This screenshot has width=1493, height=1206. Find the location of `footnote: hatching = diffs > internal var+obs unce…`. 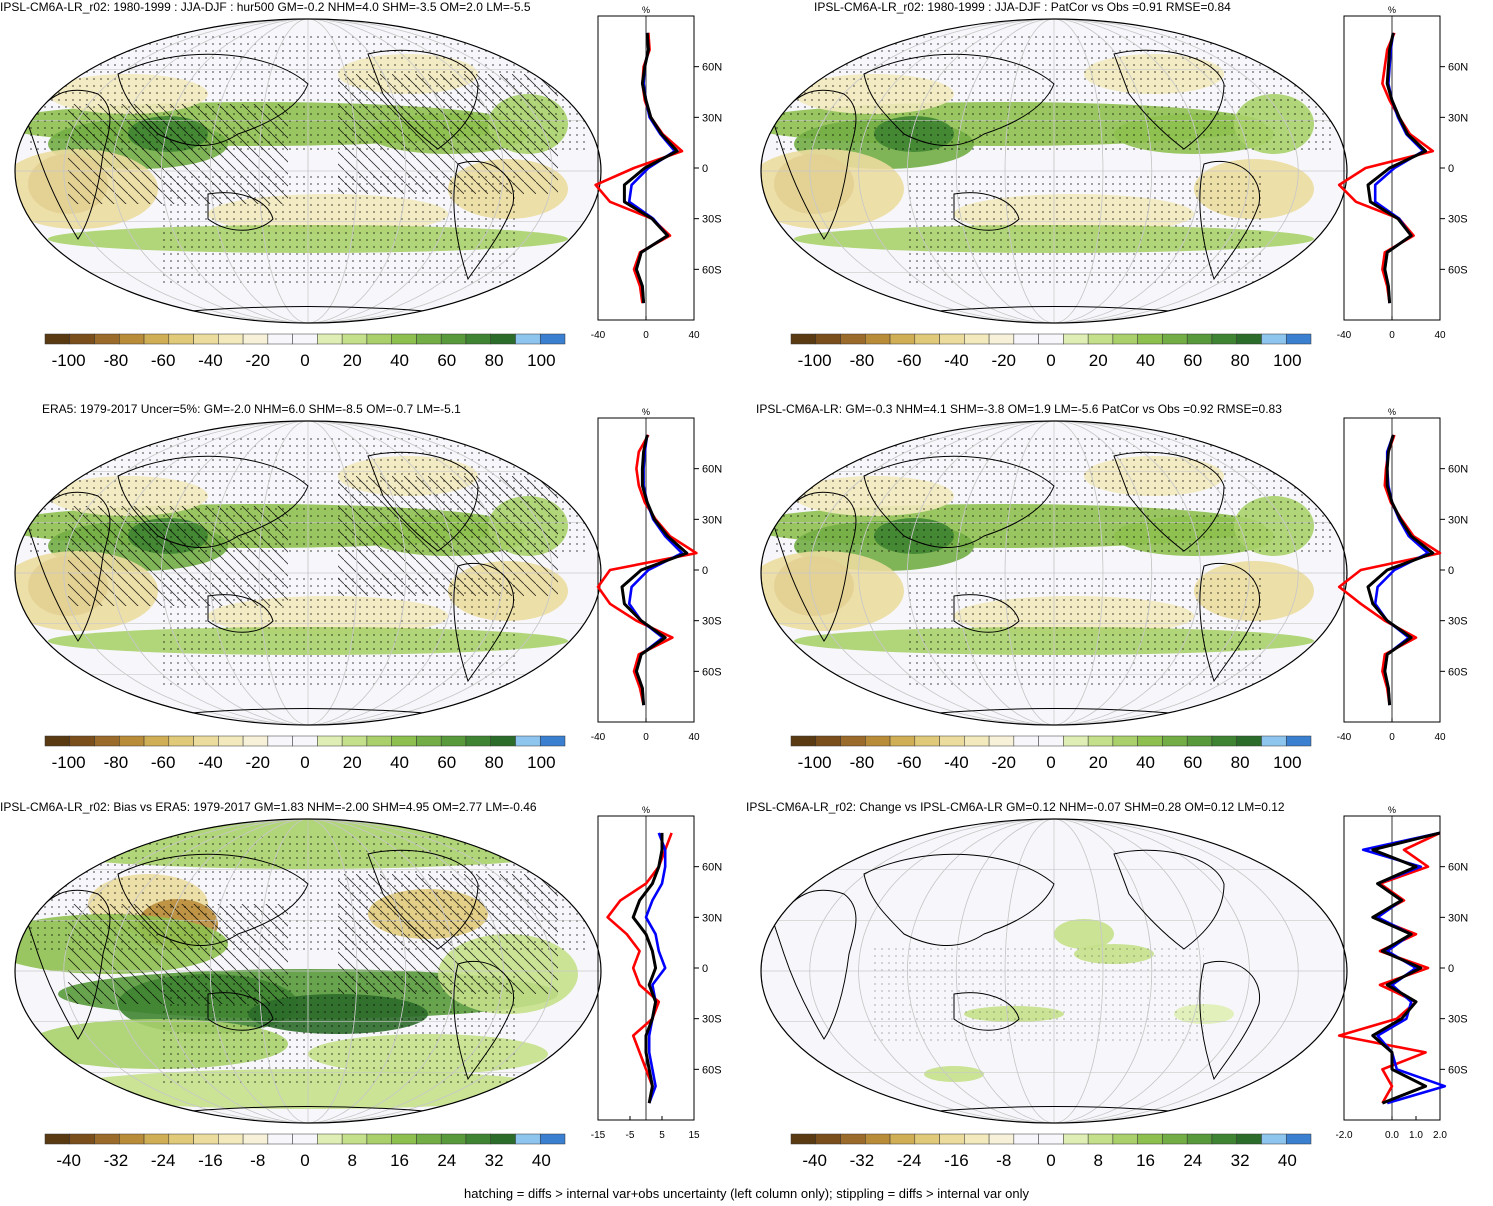

footnote: hatching = diffs > internal var+obs unce… is located at coordinates (746, 1193).